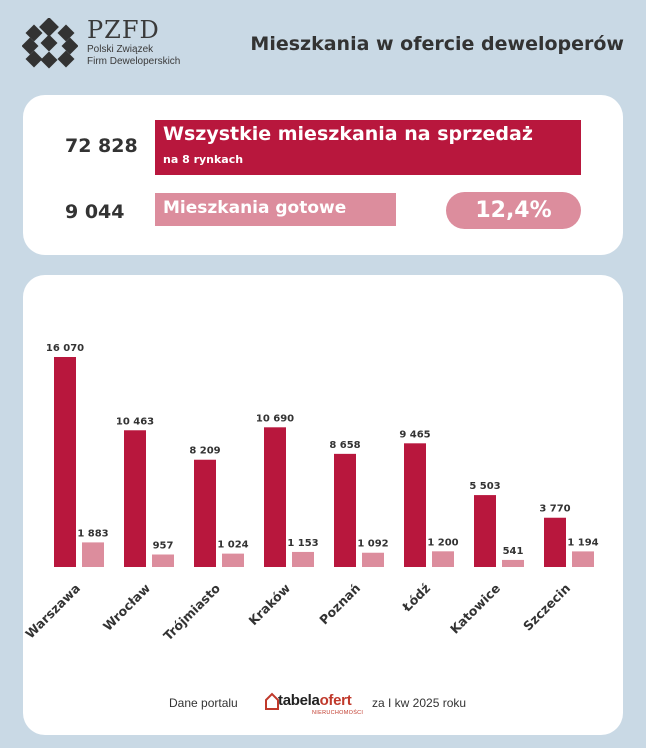 This screenshot has width=646, height=748. I want to click on label-total-5: 9 465, so click(414, 434).